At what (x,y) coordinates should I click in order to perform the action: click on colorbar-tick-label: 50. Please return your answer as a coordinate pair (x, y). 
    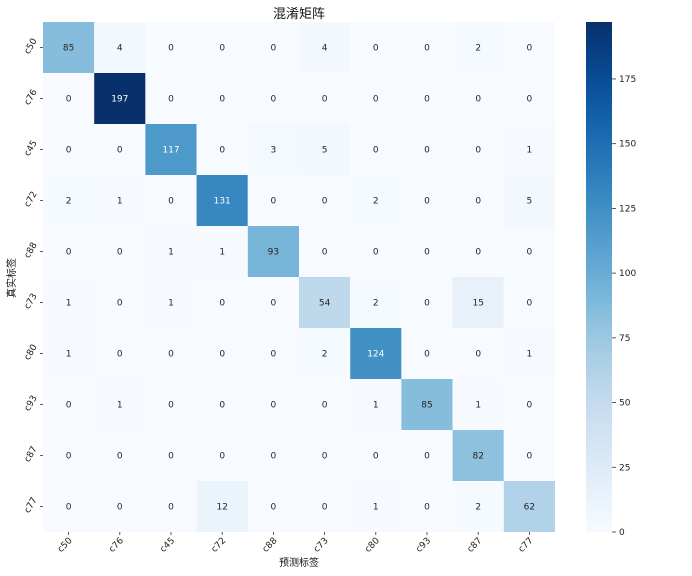
    Looking at the image, I should click on (625, 404).